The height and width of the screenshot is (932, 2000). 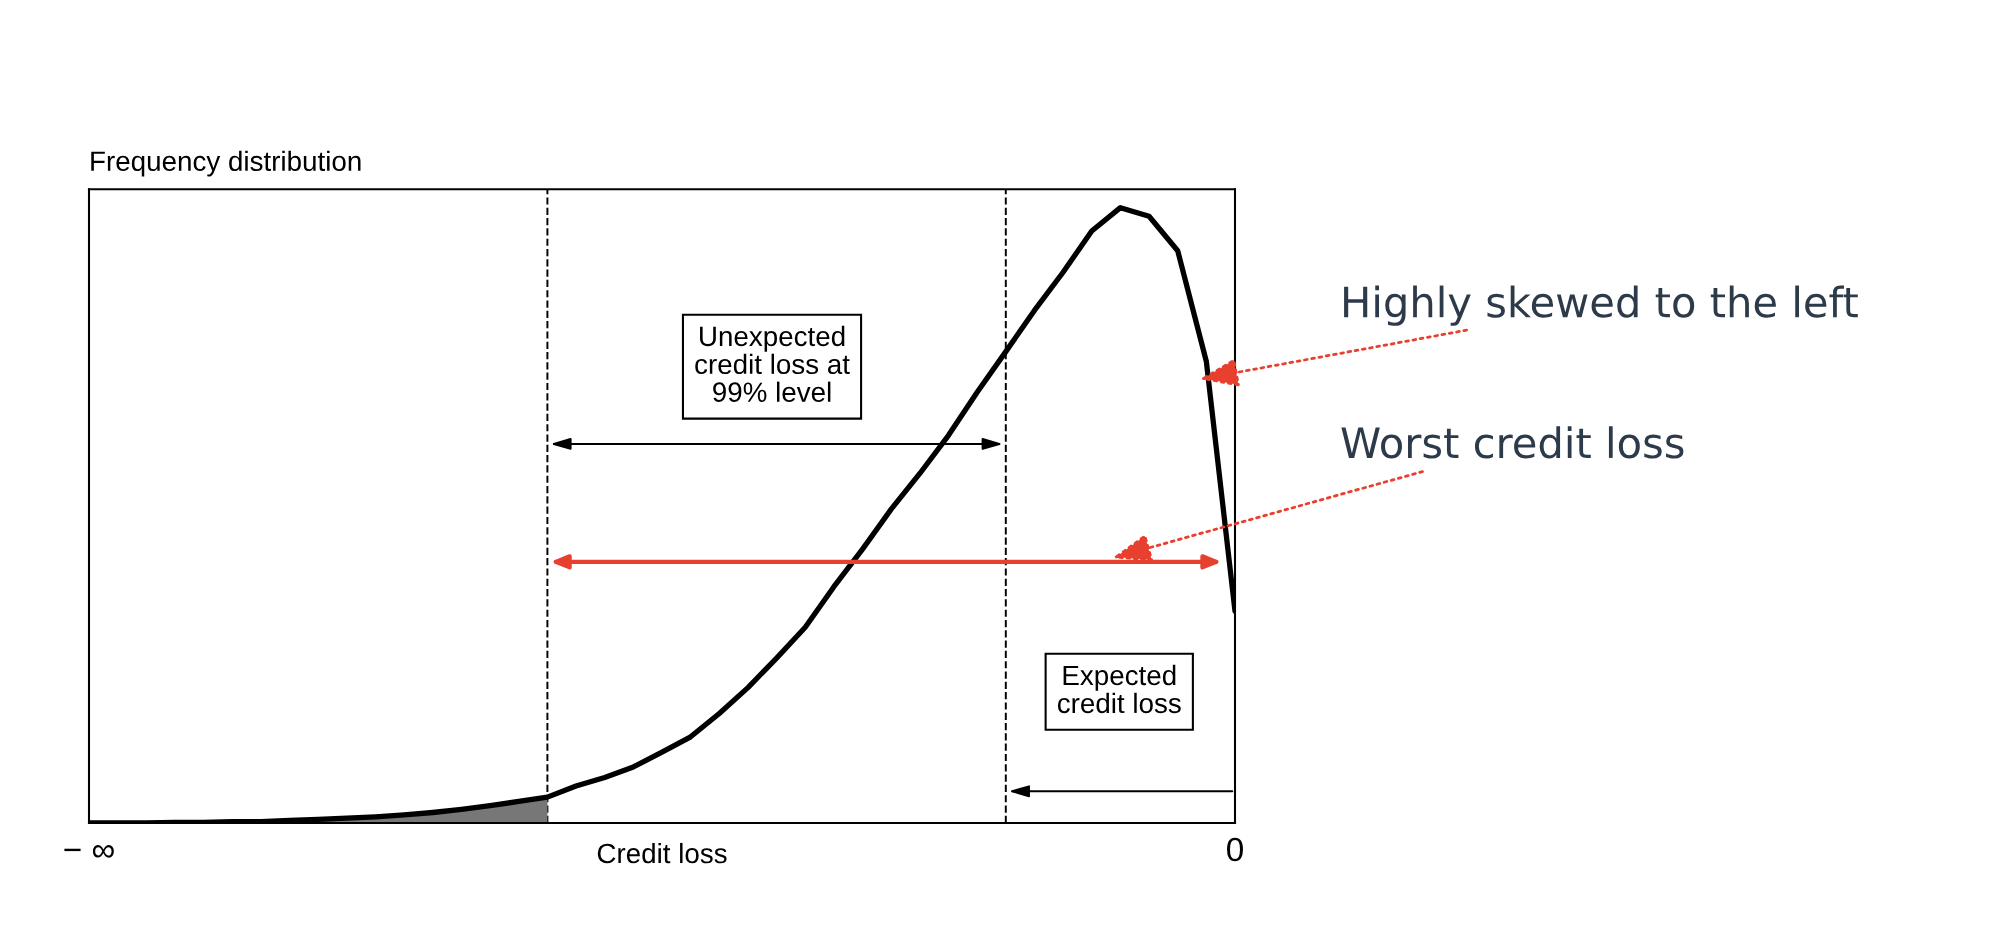 I want to click on x-axis-title: Credit loss, so click(x=662, y=853).